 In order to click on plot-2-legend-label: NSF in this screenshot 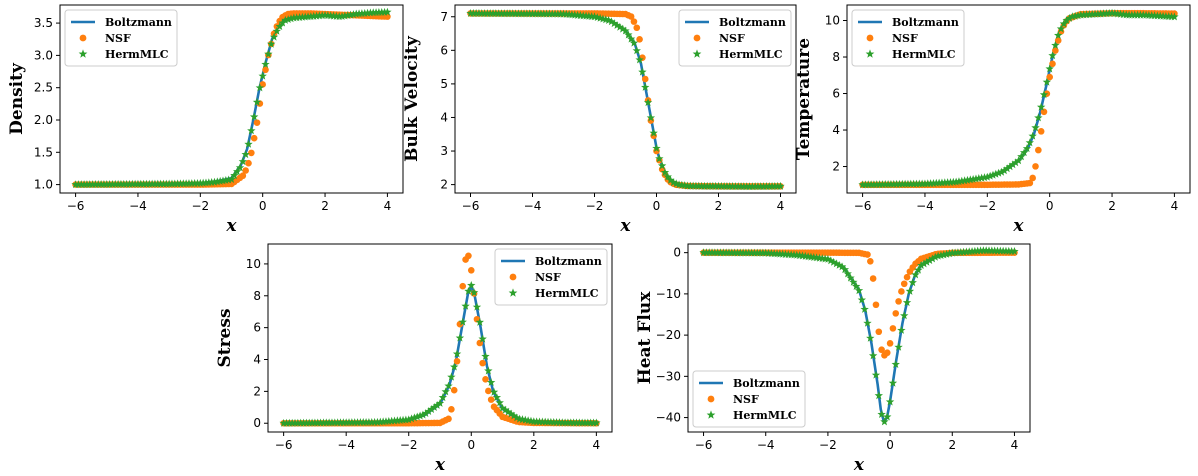, I will do `click(732, 38)`.